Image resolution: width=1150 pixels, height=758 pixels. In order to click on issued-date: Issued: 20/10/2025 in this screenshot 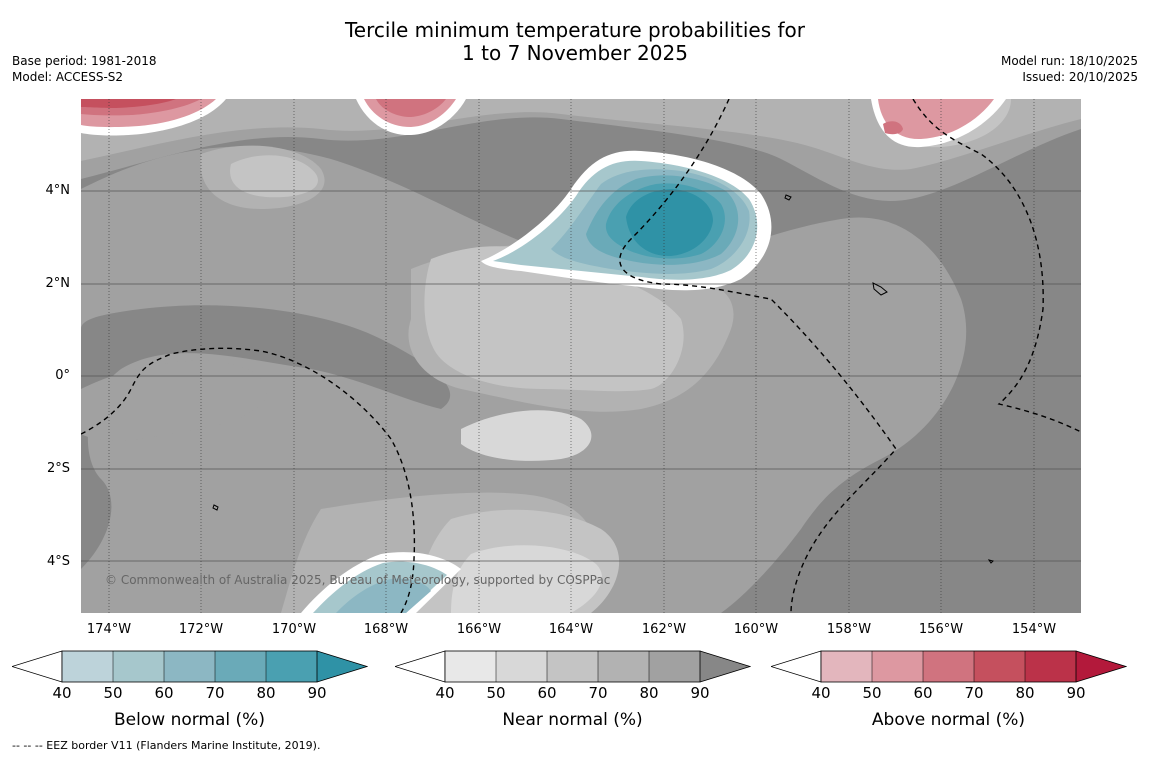, I will do `click(1080, 77)`.